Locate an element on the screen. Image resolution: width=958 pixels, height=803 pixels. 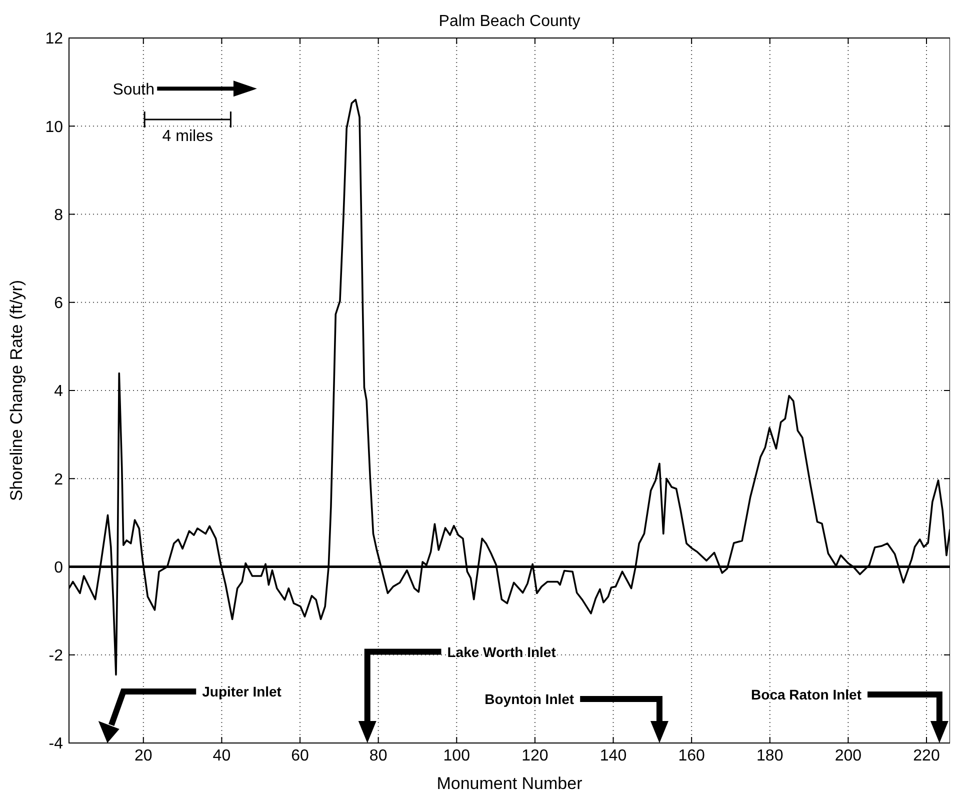
y-tick-label: -2 is located at coordinates (56, 656).